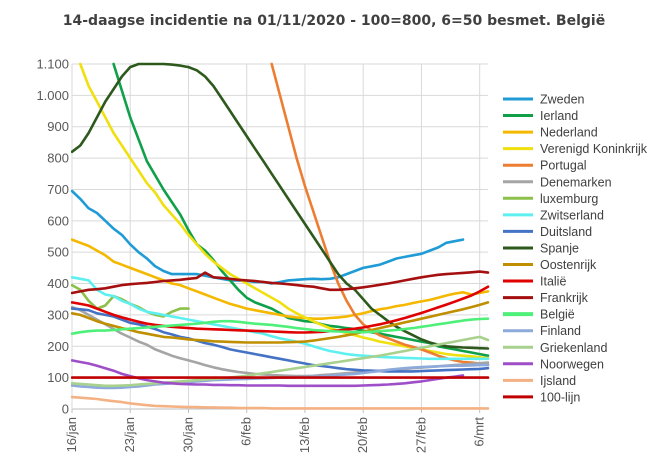  What do you see at coordinates (280, 402) in the screenshot?
I see `series-line-ijsland` at bounding box center [280, 402].